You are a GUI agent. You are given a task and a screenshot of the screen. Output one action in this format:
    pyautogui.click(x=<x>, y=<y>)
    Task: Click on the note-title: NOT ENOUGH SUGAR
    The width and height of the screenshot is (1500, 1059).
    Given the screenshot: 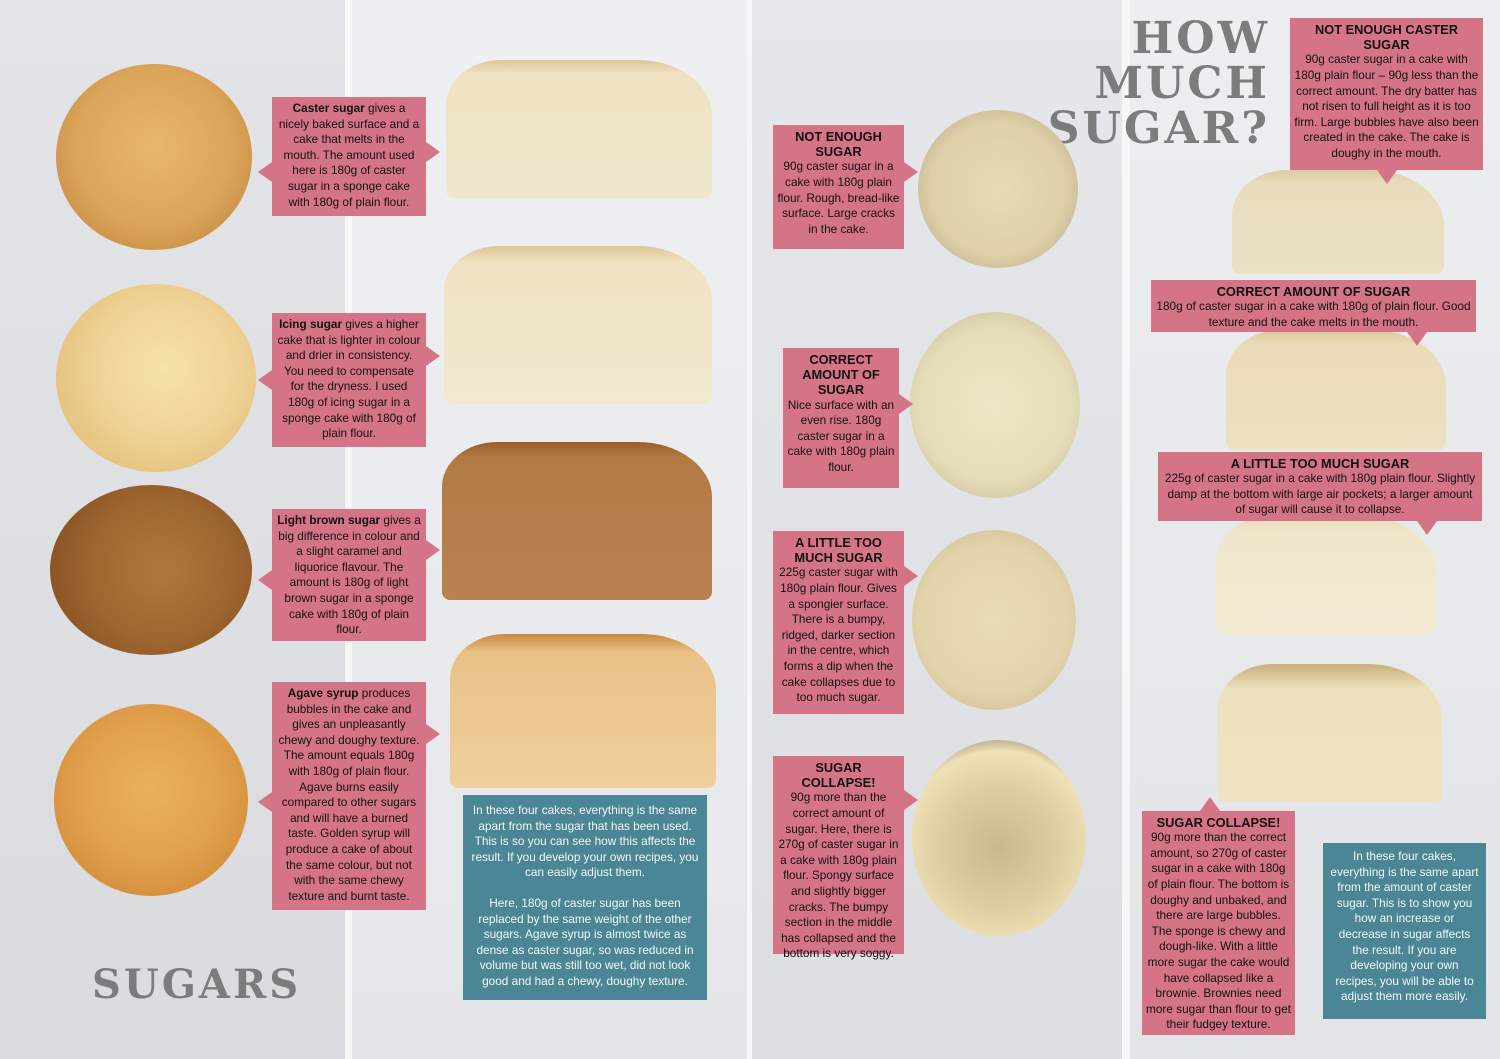 What is the action you would take?
    pyautogui.click(x=838, y=144)
    